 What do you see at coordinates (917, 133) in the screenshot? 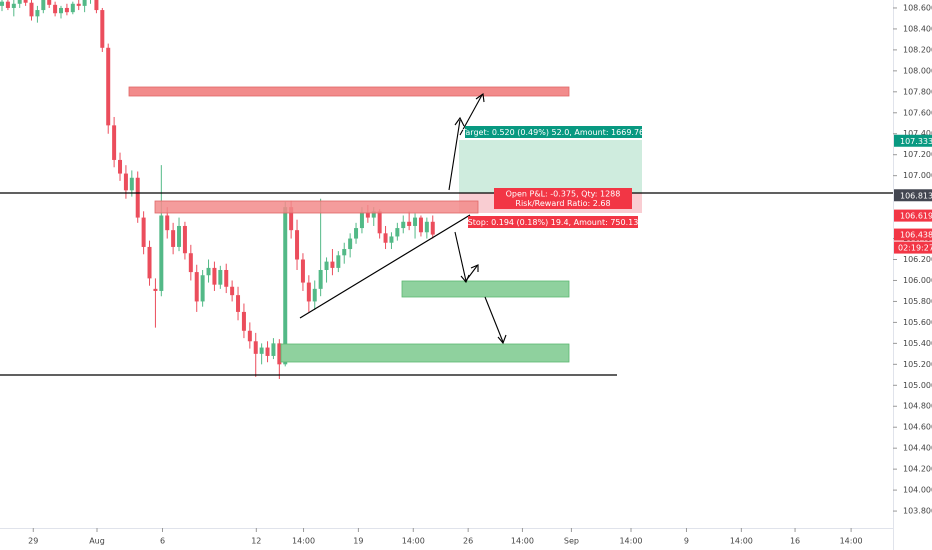
I see `y-tick-label: 107.400` at bounding box center [917, 133].